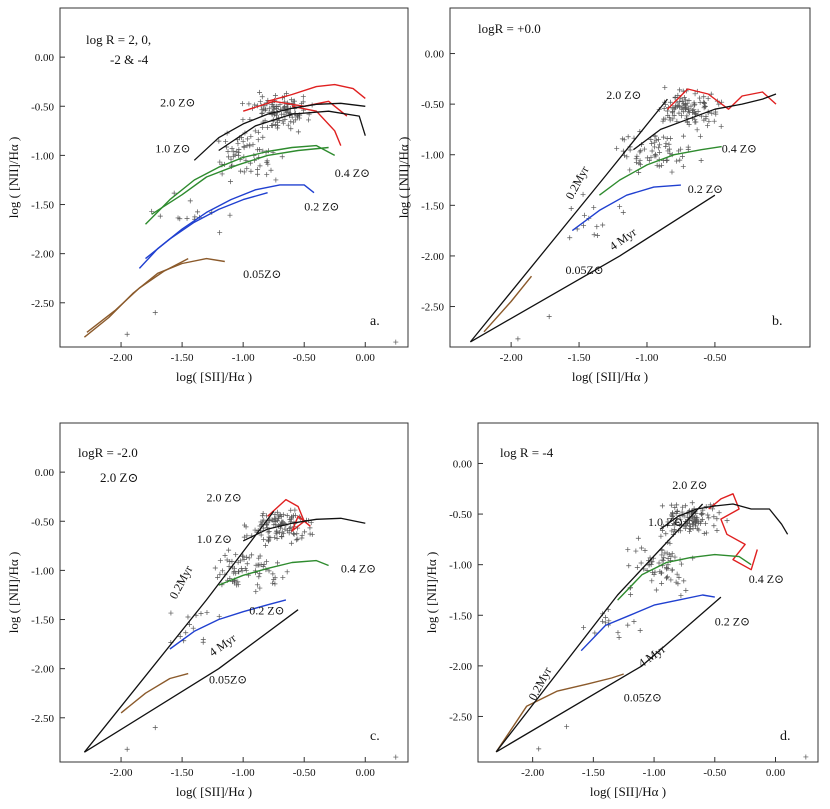 Image resolution: width=830 pixels, height=809 pixels. I want to click on x-tick-label: -0.50, so click(714, 773).